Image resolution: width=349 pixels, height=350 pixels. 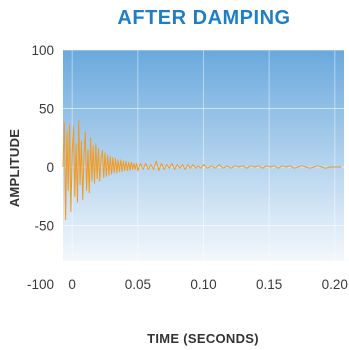 What do you see at coordinates (269, 284) in the screenshot?
I see `x-tick-label: 0.15` at bounding box center [269, 284].